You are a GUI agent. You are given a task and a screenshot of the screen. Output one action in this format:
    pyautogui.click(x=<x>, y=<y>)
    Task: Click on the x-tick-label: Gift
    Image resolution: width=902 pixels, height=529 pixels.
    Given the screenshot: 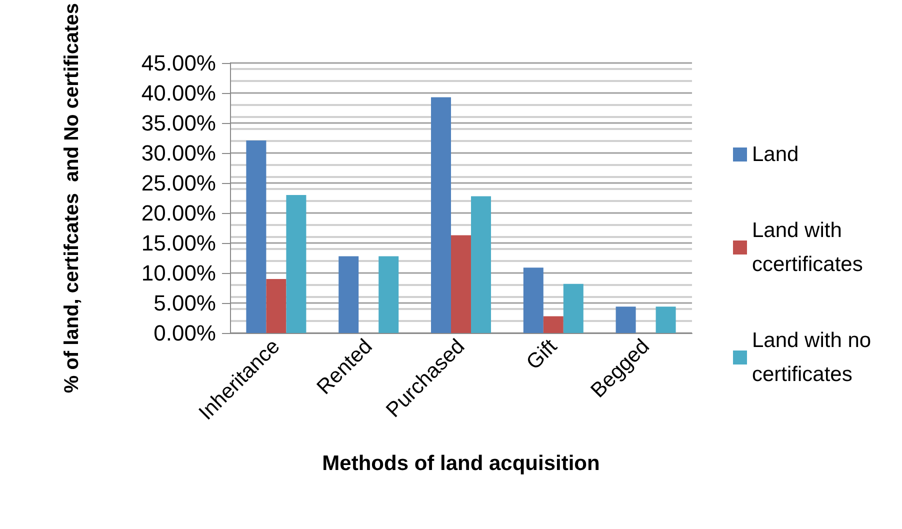 What is the action you would take?
    pyautogui.click(x=542, y=354)
    